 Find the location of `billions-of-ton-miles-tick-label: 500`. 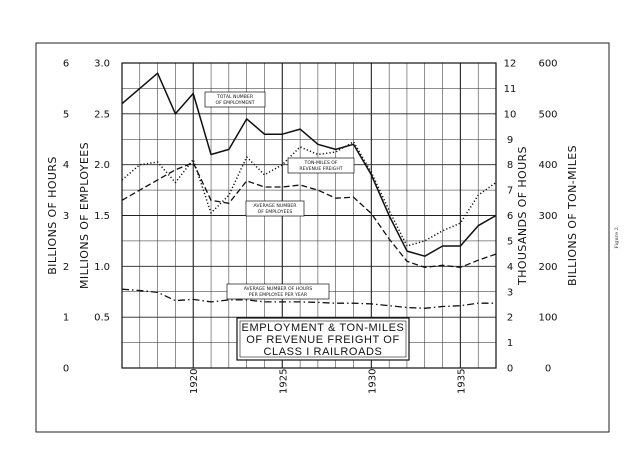

billions-of-ton-miles-tick-label: 500 is located at coordinates (547, 114).